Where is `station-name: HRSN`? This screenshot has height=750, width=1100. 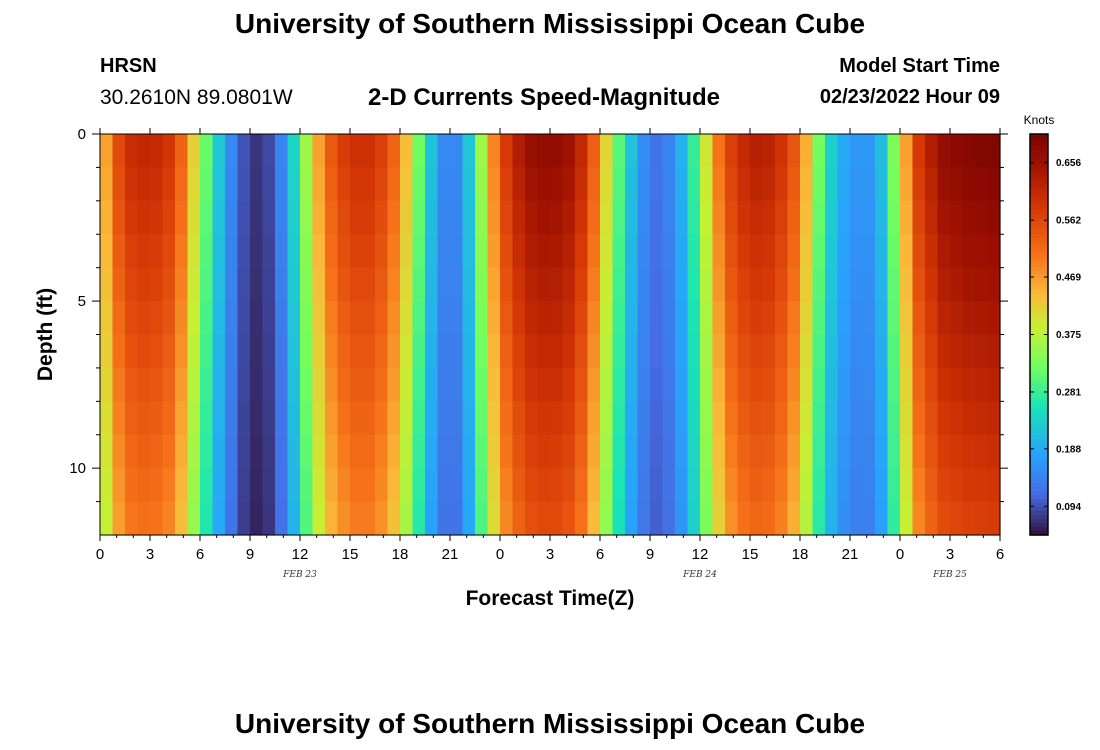
station-name: HRSN is located at coordinates (128, 66).